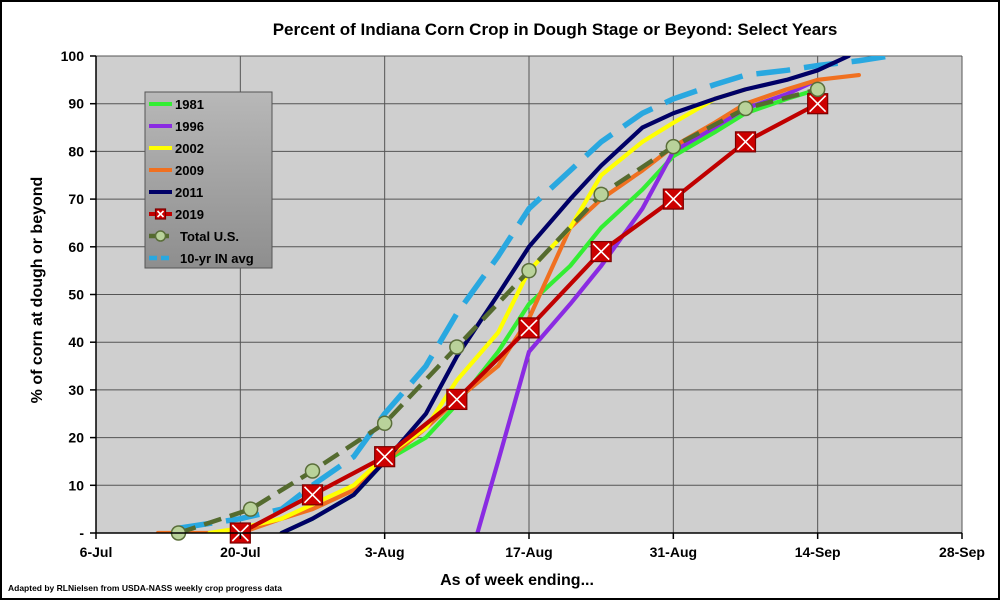  I want to click on legend-item: 2019, so click(176, 214).